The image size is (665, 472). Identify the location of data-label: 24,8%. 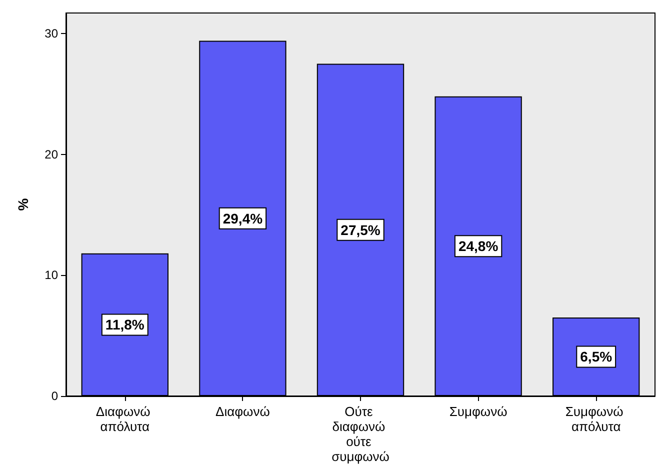
(478, 246).